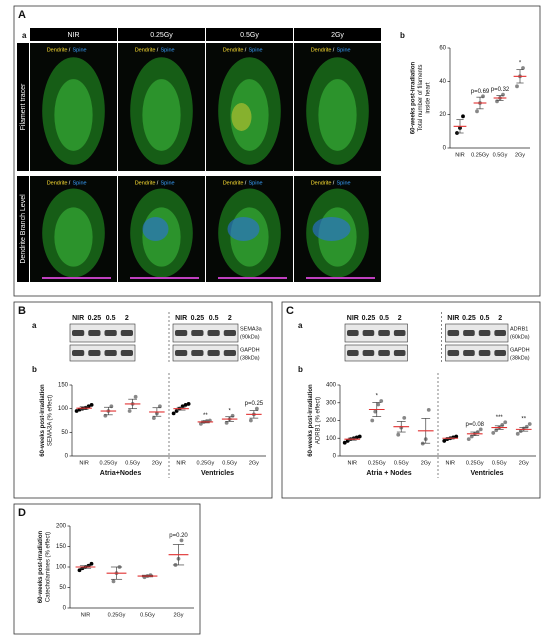  I want to click on y-tick-label: 50, so click(62, 588).